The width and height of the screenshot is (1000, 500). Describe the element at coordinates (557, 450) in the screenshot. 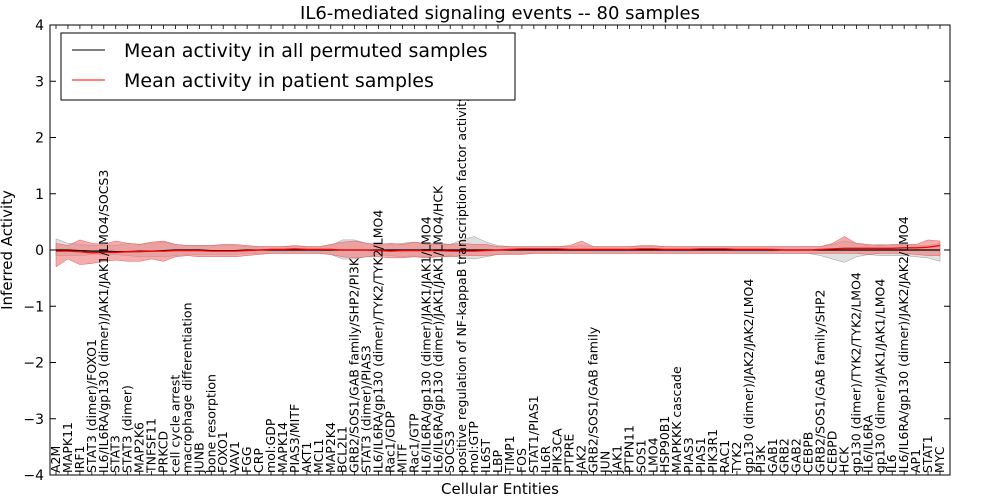

I see `x-tick-label: PIK3CA` at that location.